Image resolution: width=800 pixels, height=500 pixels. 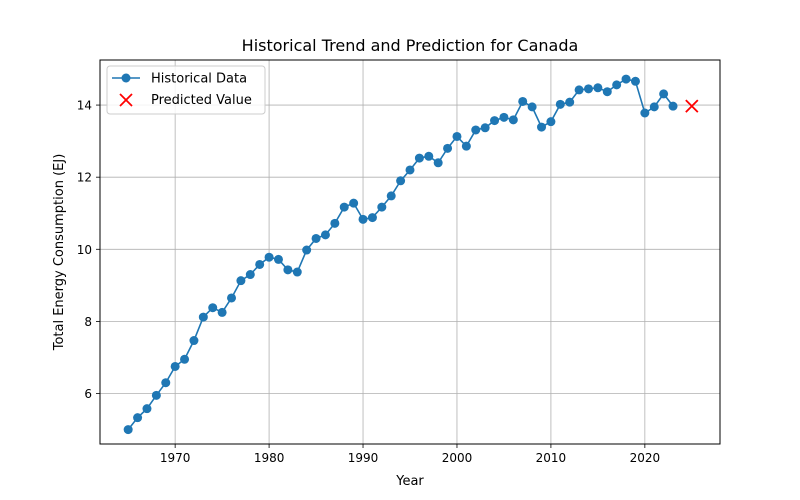 I want to click on legend-label-historical: Historical Data, so click(x=199, y=79).